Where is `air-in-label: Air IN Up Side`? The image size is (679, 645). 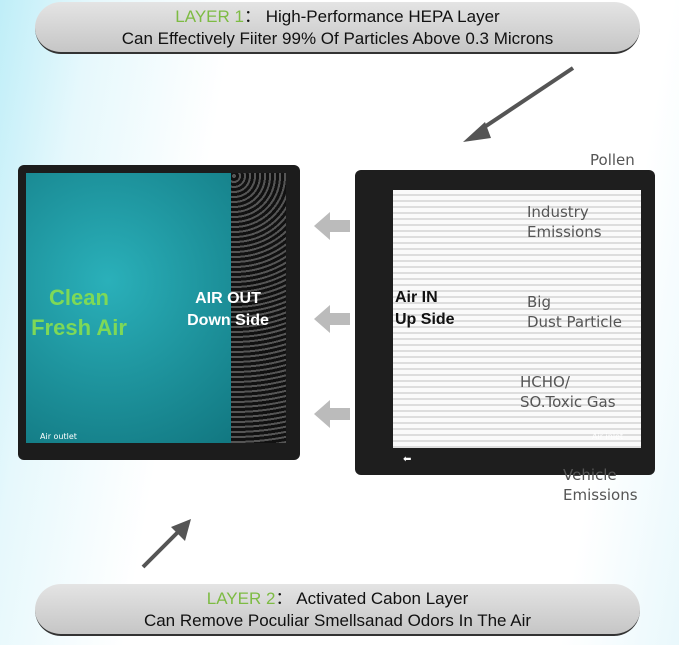
air-in-label: Air IN Up Side is located at coordinates (425, 308).